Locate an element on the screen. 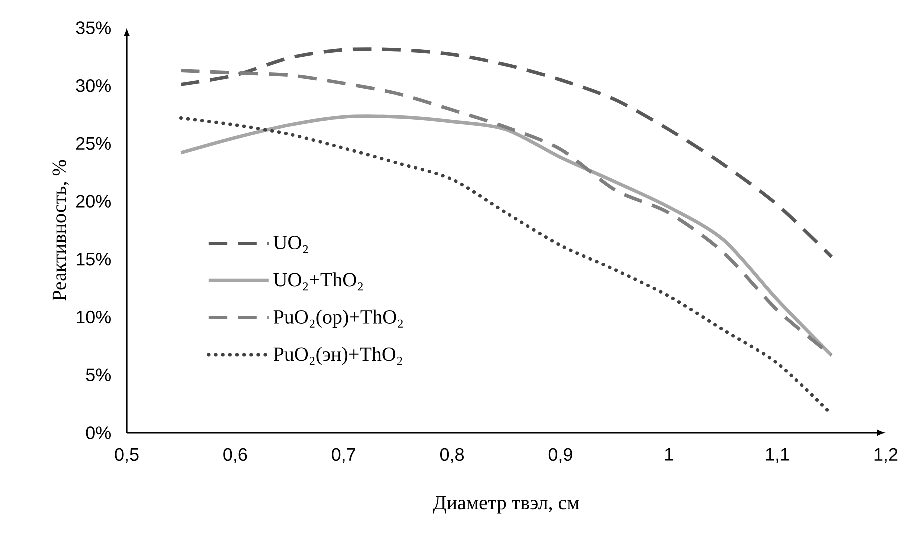 This screenshot has width=918, height=541. y-tick-label: 0% is located at coordinates (98, 433).